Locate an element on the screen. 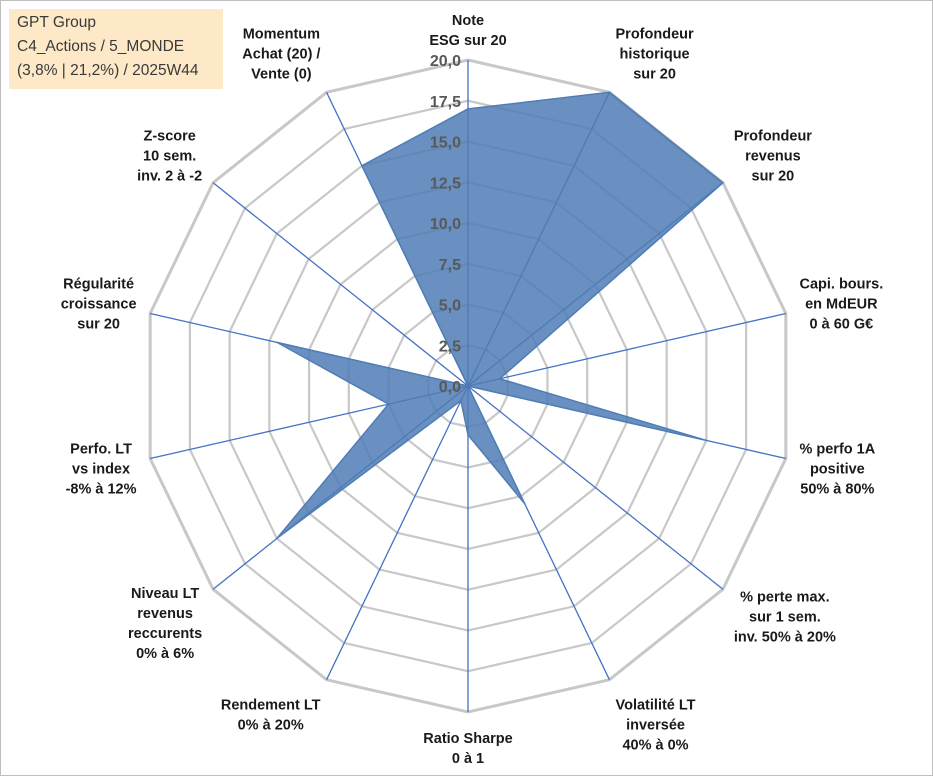  axis-label-8-line-1: 0% à 20% is located at coordinates (271, 725).